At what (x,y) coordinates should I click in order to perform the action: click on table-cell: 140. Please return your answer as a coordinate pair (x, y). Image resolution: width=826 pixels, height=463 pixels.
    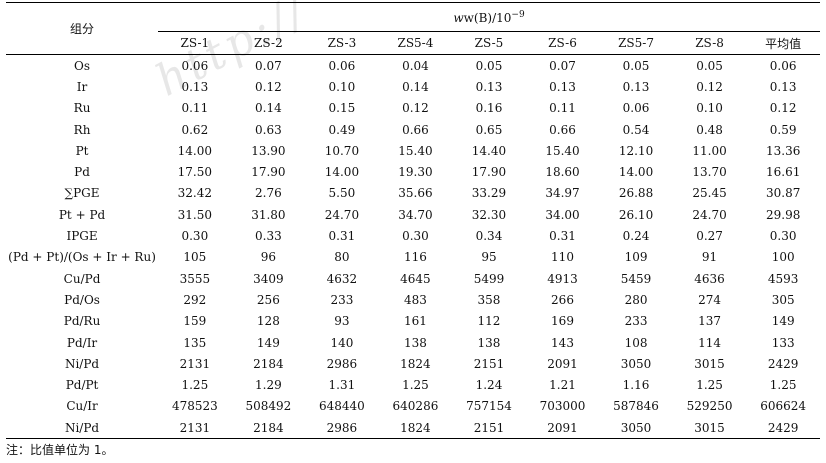
    Looking at the image, I should click on (342, 342).